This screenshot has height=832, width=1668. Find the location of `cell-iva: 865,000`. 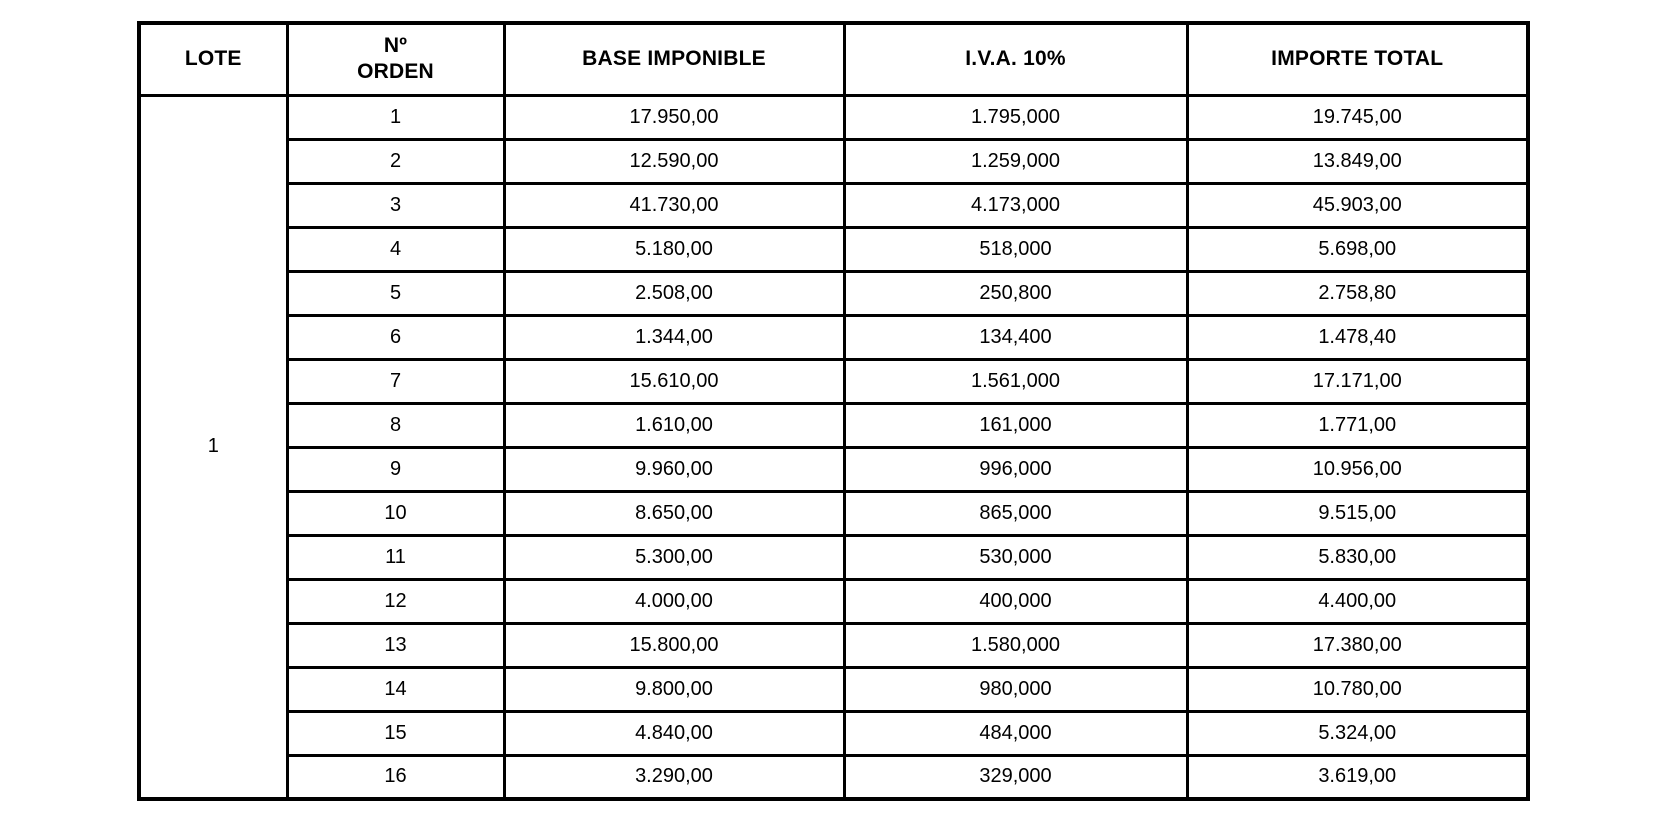

cell-iva: 865,000 is located at coordinates (1015, 513).